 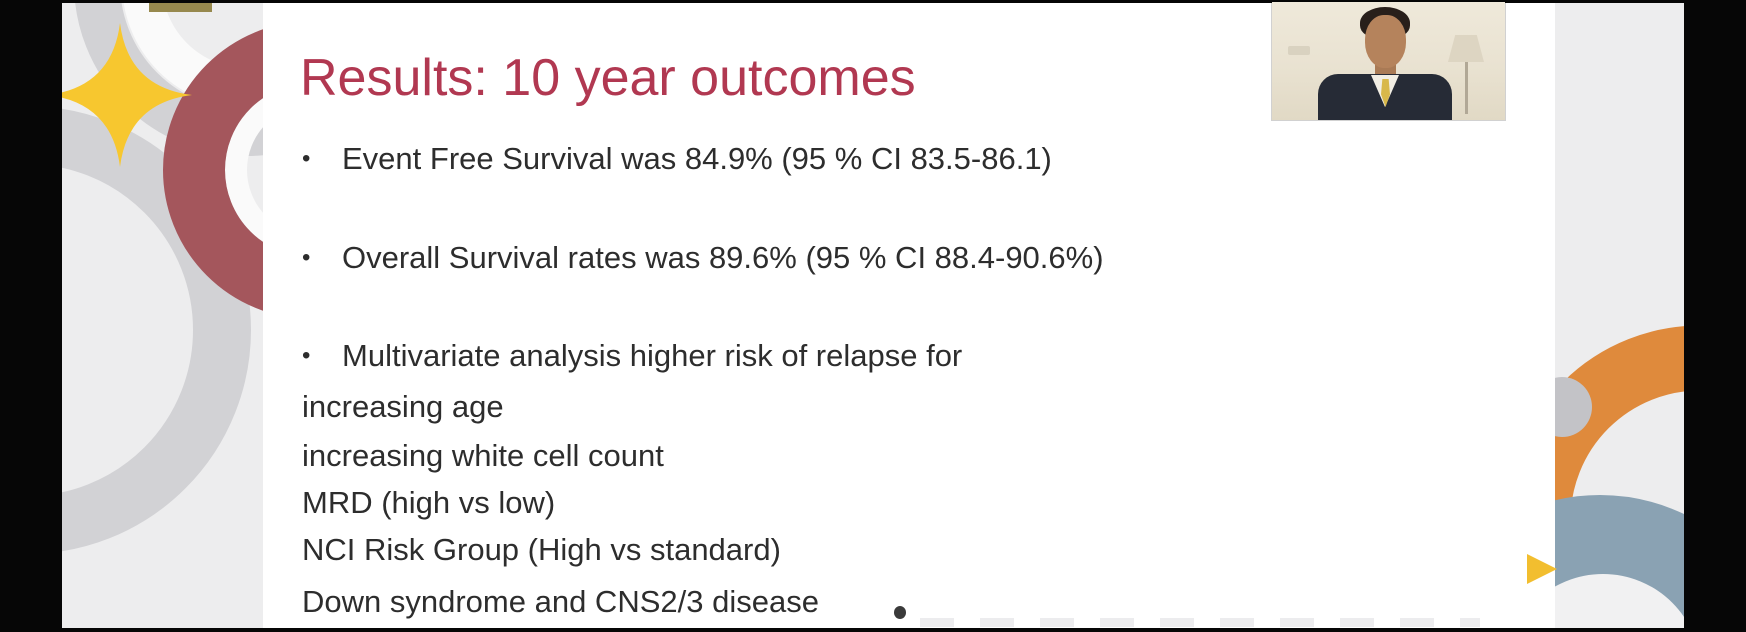 What do you see at coordinates (1542, 569) in the screenshot?
I see `yellow-triangle-decoration` at bounding box center [1542, 569].